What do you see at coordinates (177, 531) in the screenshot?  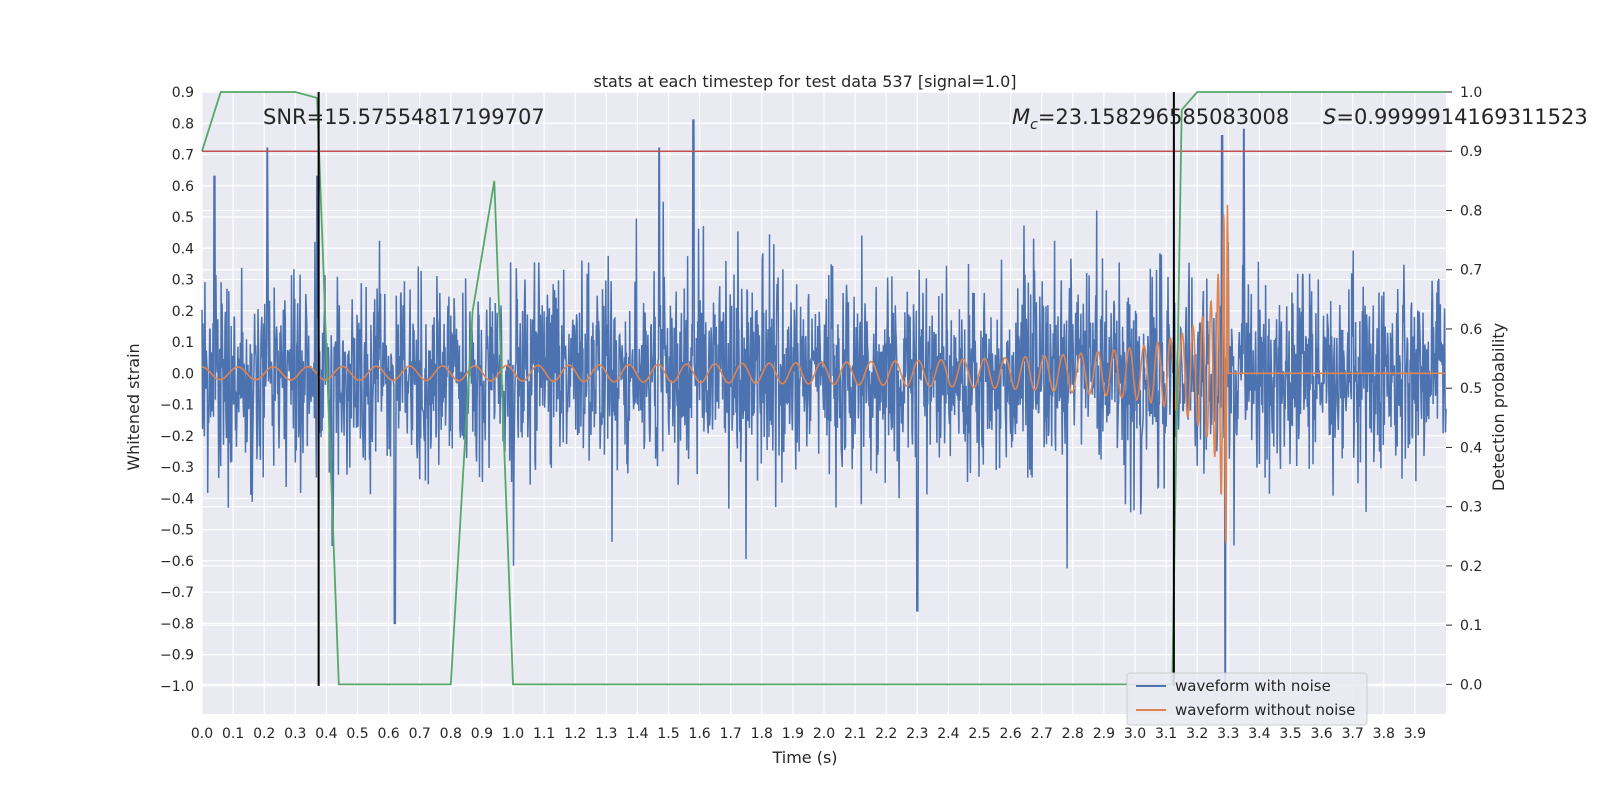 I see `y-tick-label: −0.5` at bounding box center [177, 531].